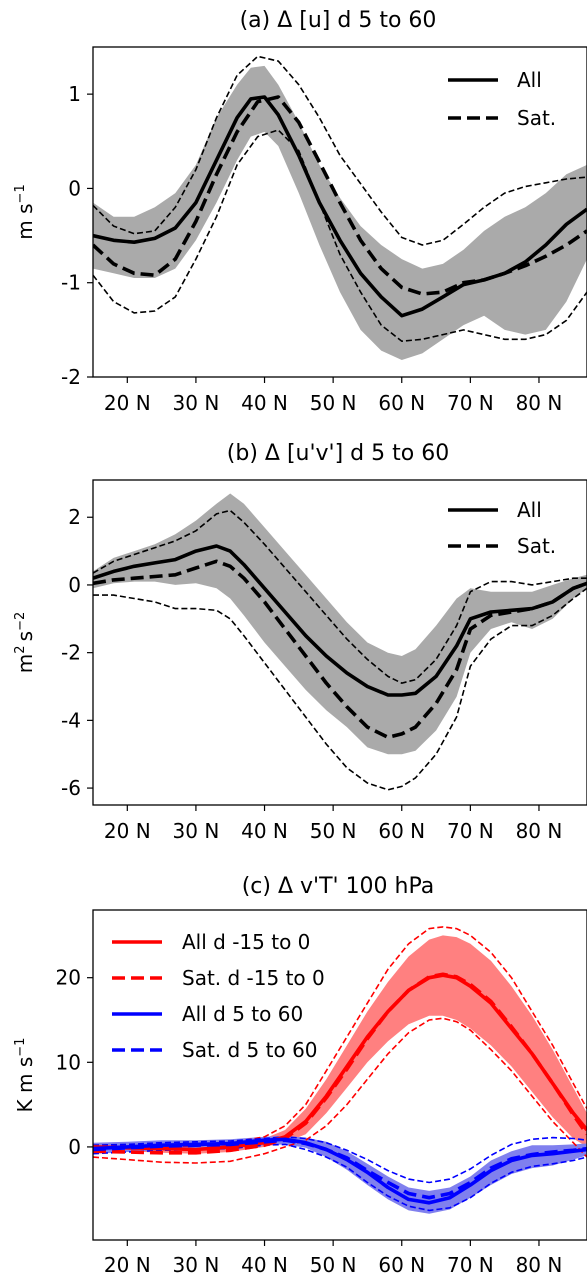  I want to click on y-tick-label: -6, so click(71, 788).